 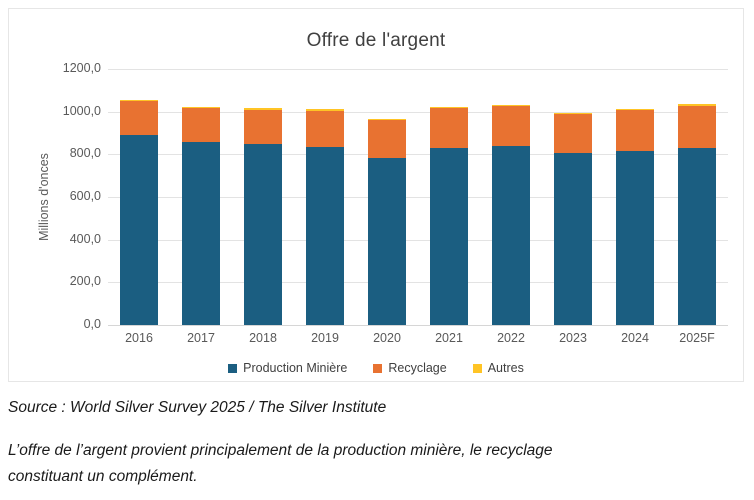 What do you see at coordinates (511, 338) in the screenshot?
I see `x-axis-tick: 2022` at bounding box center [511, 338].